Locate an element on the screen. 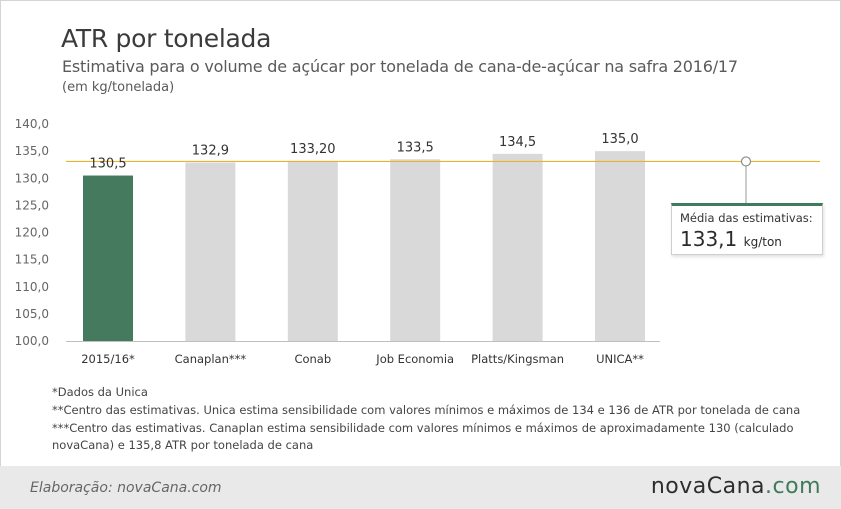 The image size is (841, 509). novacana-logo: novaCana.com is located at coordinates (736, 486).